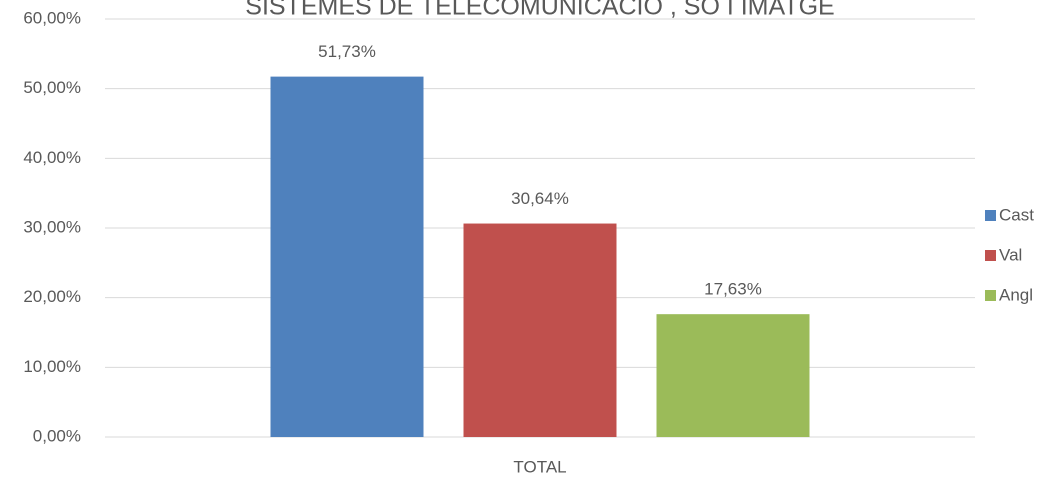 The width and height of the screenshot is (1051, 480). I want to click on y-tick-label: 40,00%, so click(52, 157).